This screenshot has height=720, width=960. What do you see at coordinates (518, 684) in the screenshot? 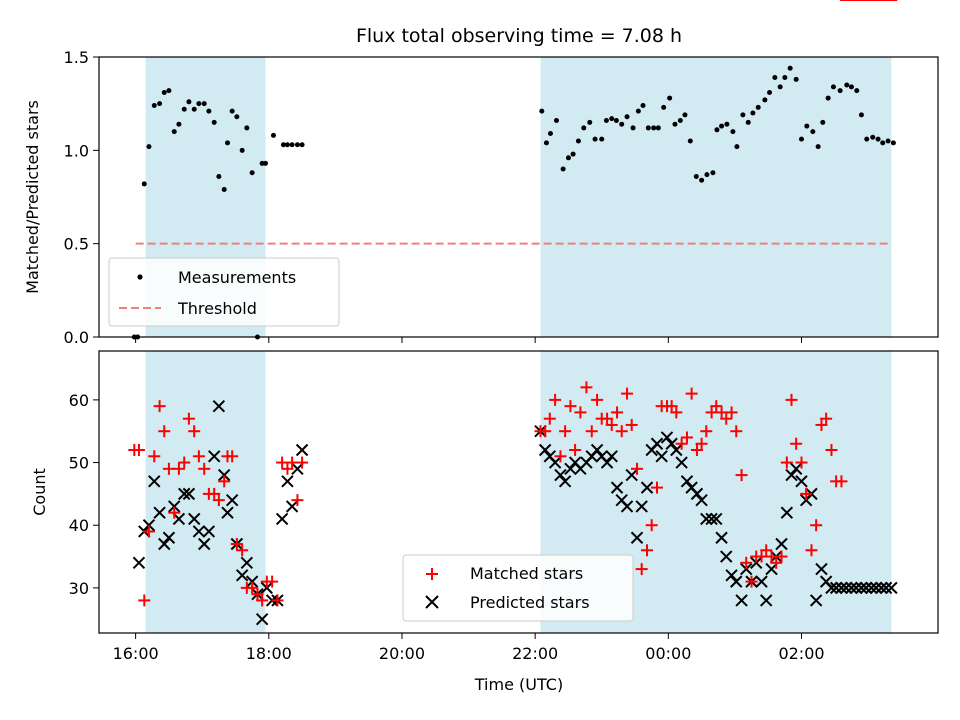
I see `x-axis-label: Time (UTC)` at bounding box center [518, 684].